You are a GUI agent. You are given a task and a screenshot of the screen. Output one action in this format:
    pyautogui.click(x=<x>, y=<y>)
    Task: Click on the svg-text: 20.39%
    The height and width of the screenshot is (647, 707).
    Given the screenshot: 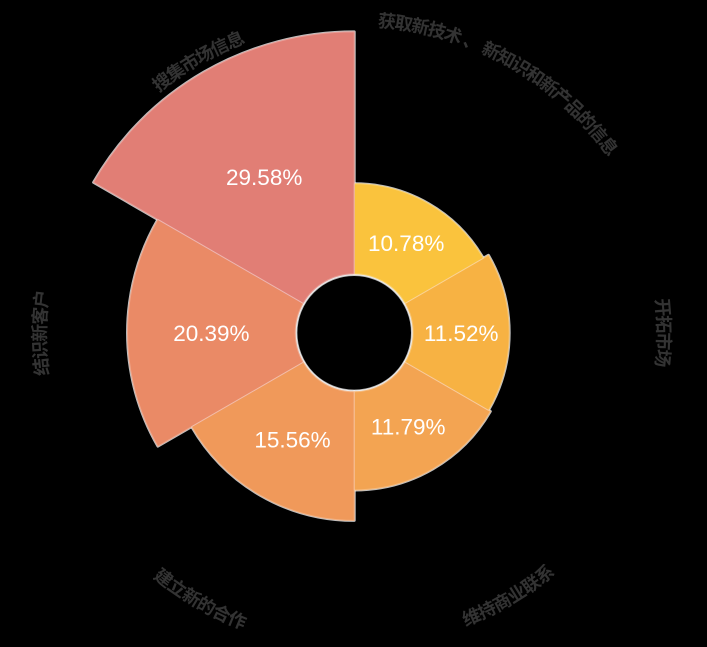 What is the action you would take?
    pyautogui.click(x=211, y=333)
    